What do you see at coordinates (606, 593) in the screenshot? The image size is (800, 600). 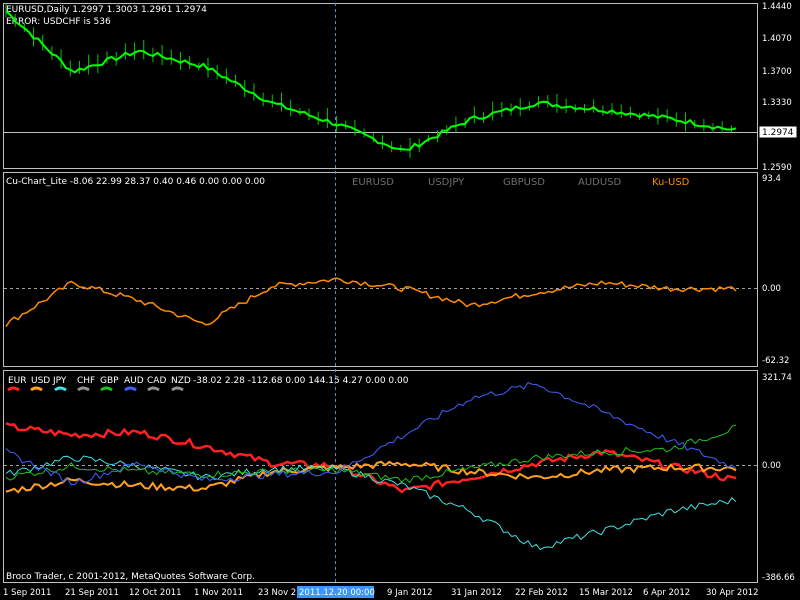 I see `time-label: 15 Mar 2012` at bounding box center [606, 593].